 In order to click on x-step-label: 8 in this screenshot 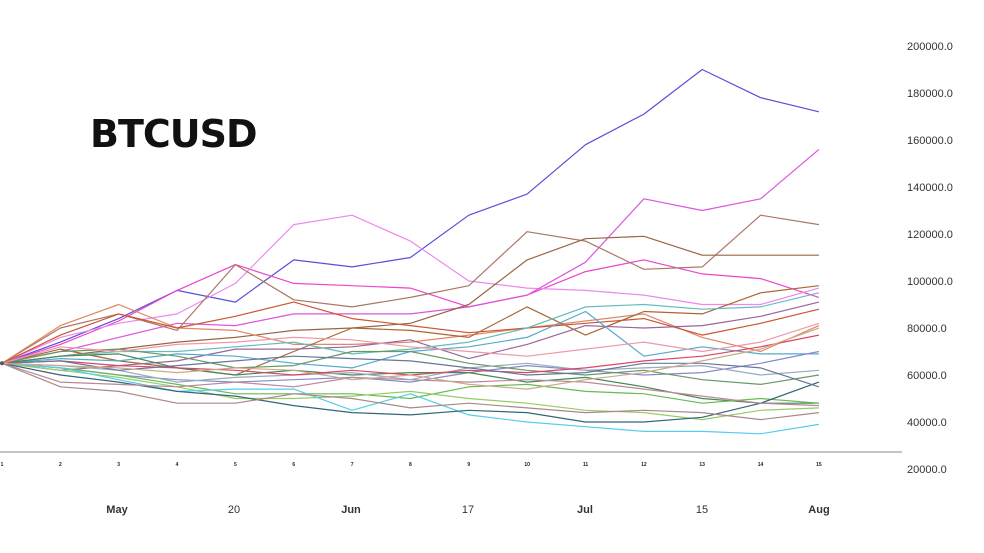, I will do `click(410, 465)`.